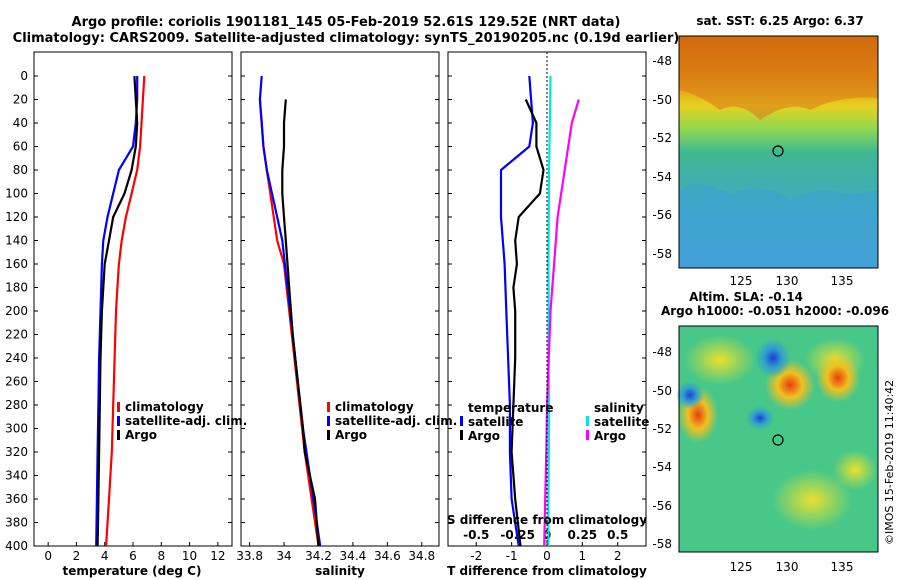  Describe the element at coordinates (775, 311) in the screenshot. I see `sla-map-title-2: Argo h1000: -0.051 h2000: -0.096` at that location.